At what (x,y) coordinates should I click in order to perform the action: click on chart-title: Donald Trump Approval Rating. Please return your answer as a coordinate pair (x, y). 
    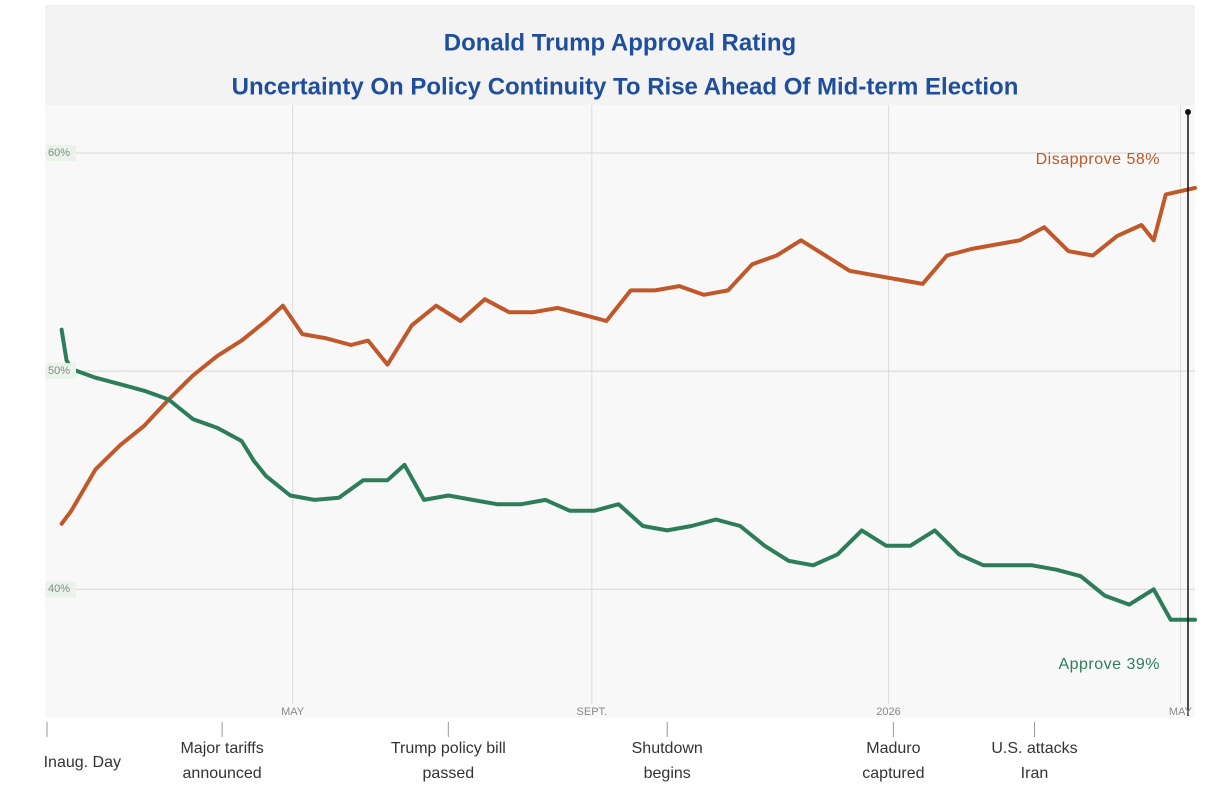
    Looking at the image, I should click on (620, 42).